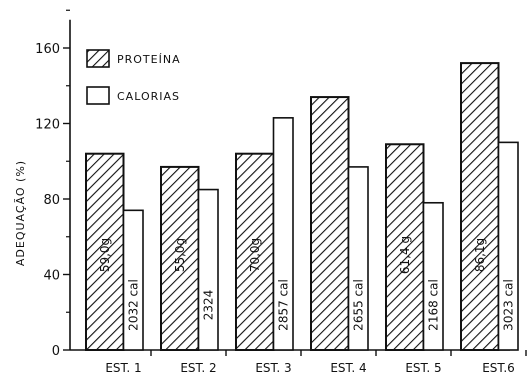  What do you see at coordinates (47, 125) in the screenshot?
I see `y-tick-label: 120` at bounding box center [47, 125].